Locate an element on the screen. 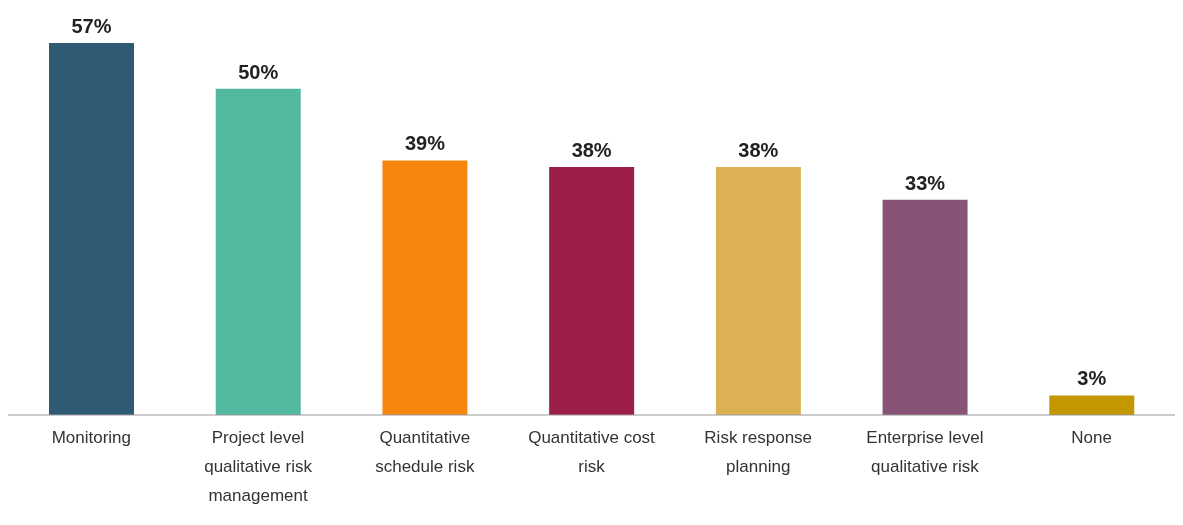 This screenshot has height=525, width=1183. data-label: 33% is located at coordinates (925, 182).